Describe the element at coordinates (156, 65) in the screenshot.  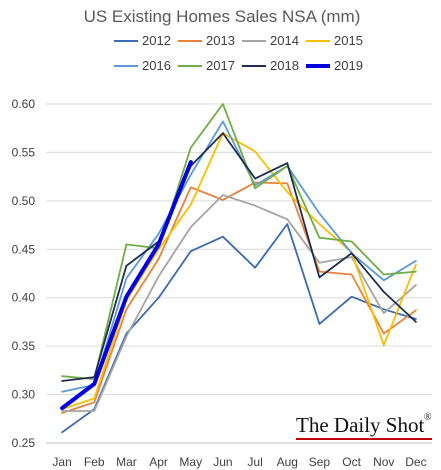
I see `legend-label-2016: 2016` at that location.